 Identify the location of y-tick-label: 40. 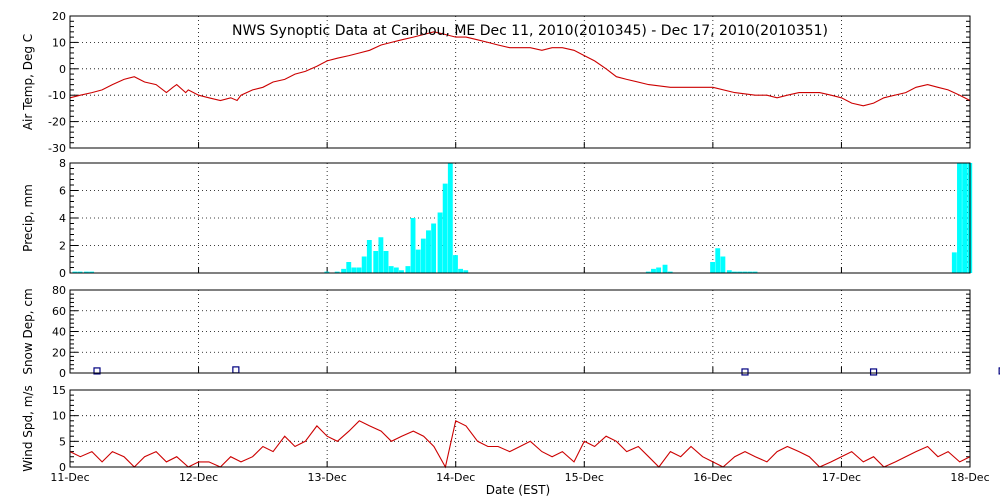
(59, 332).